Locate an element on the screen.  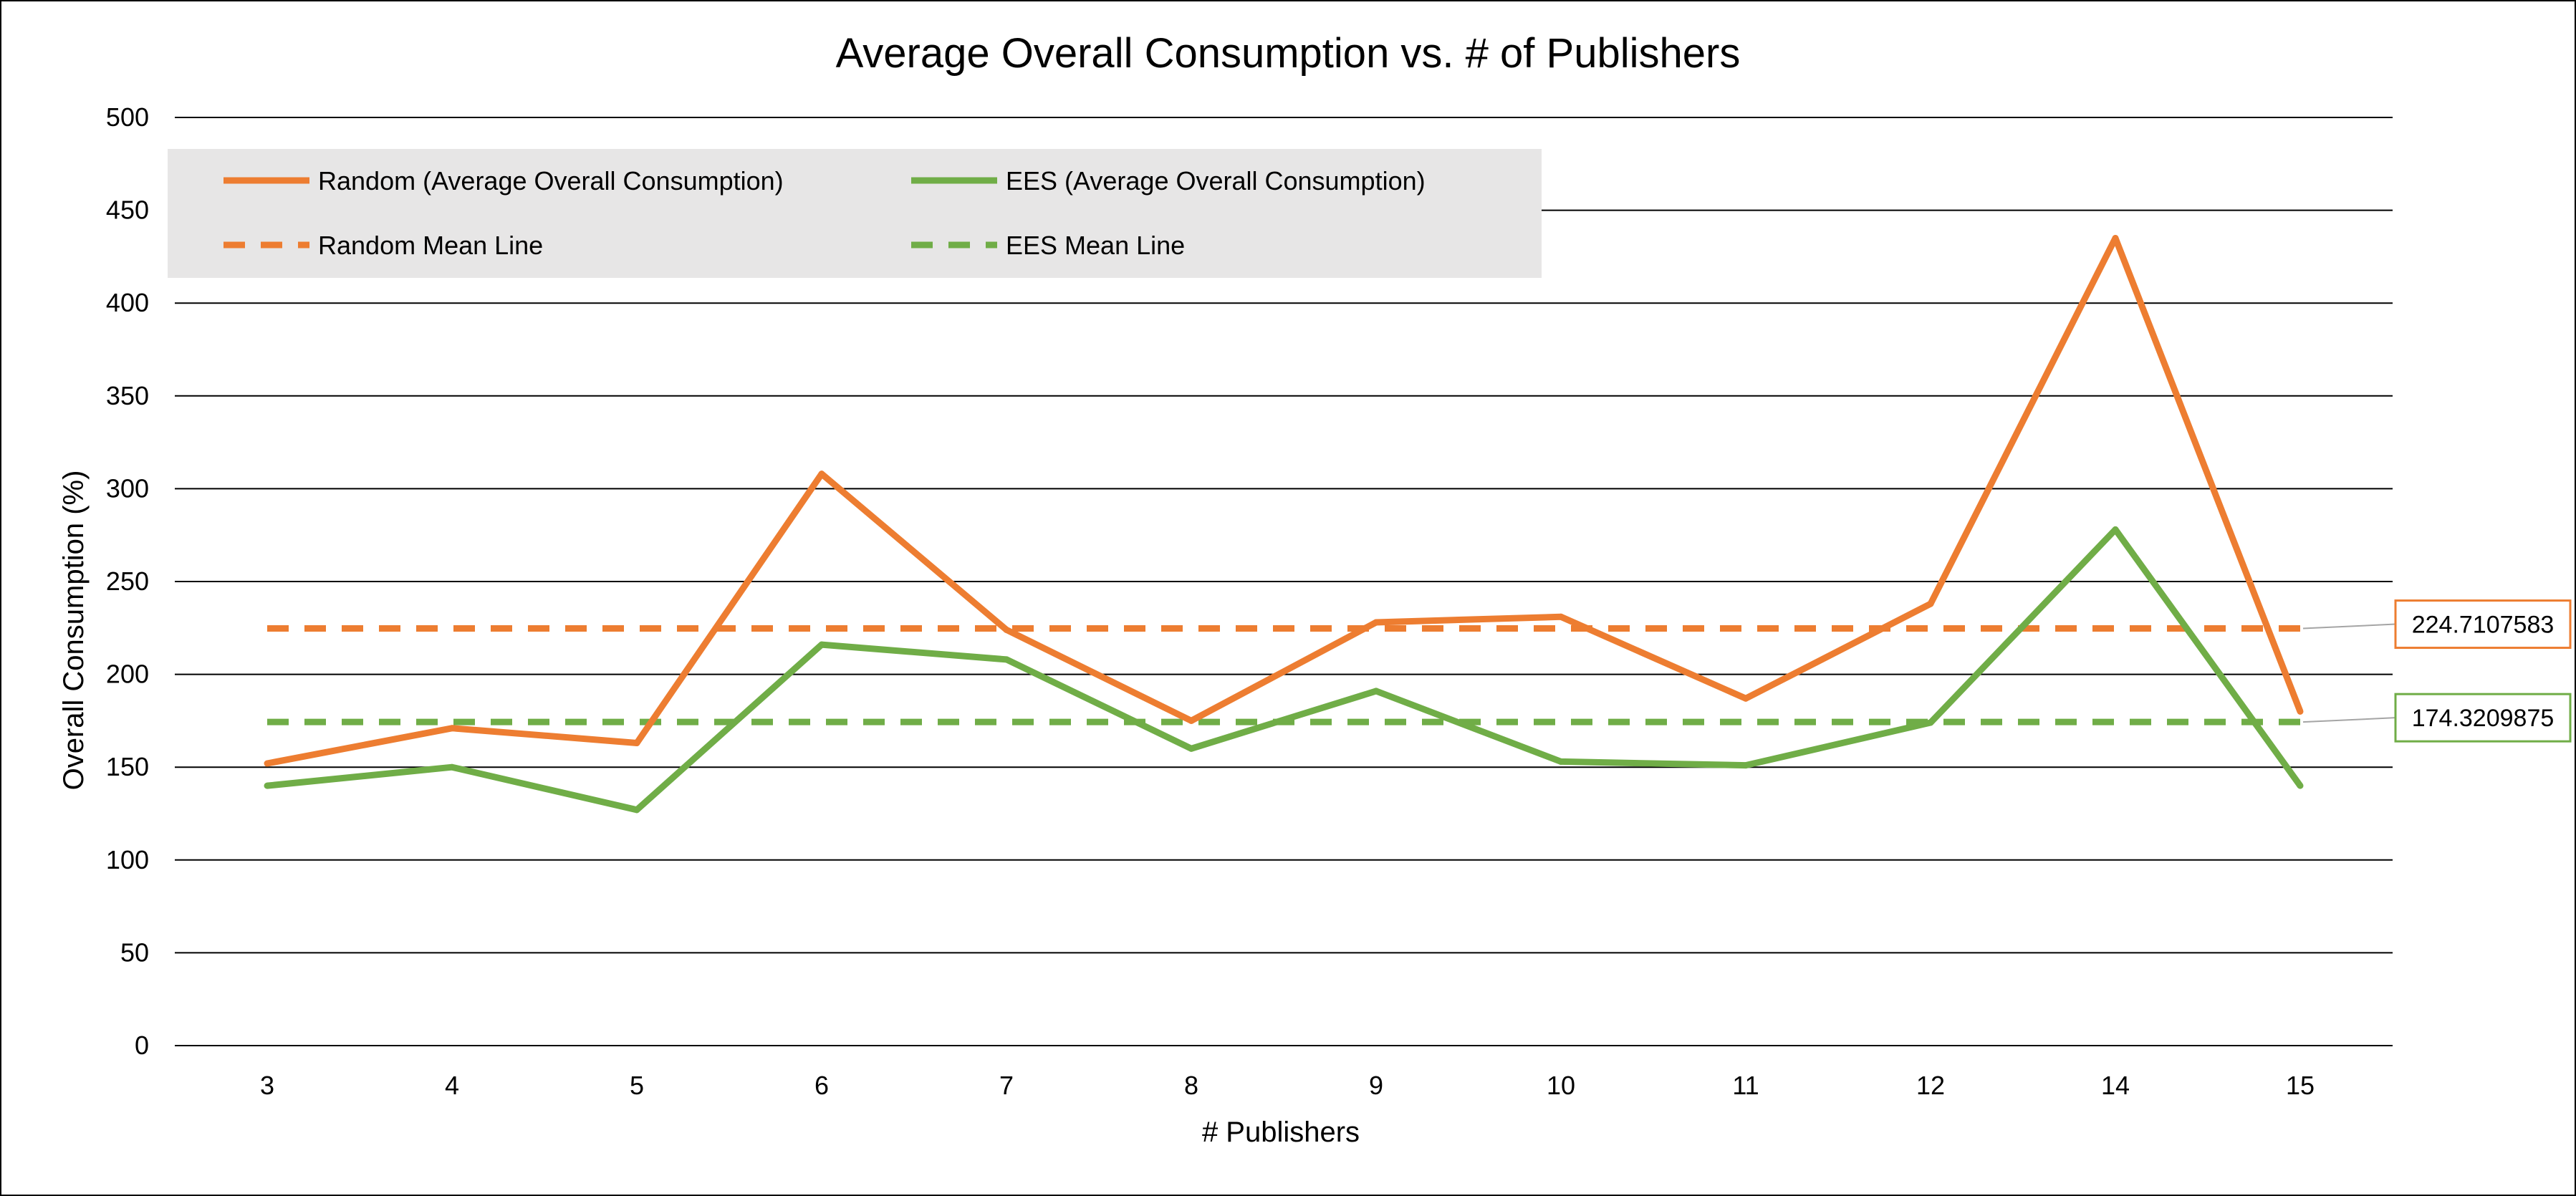
random-mean-line-callout-label: 224.7107583 is located at coordinates (2483, 625).